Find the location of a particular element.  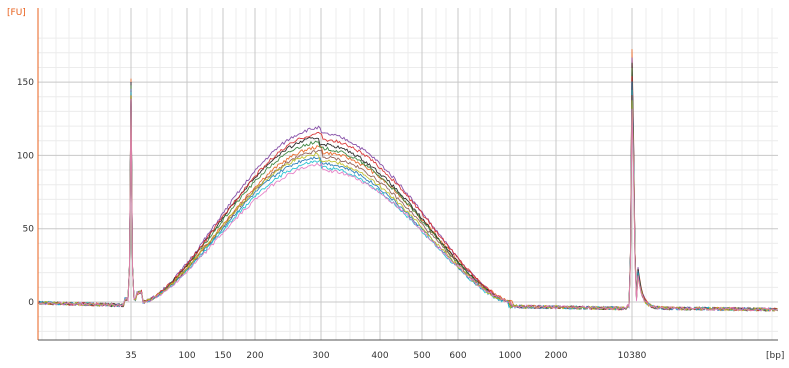

x-unit-label: [bp] is located at coordinates (775, 356).